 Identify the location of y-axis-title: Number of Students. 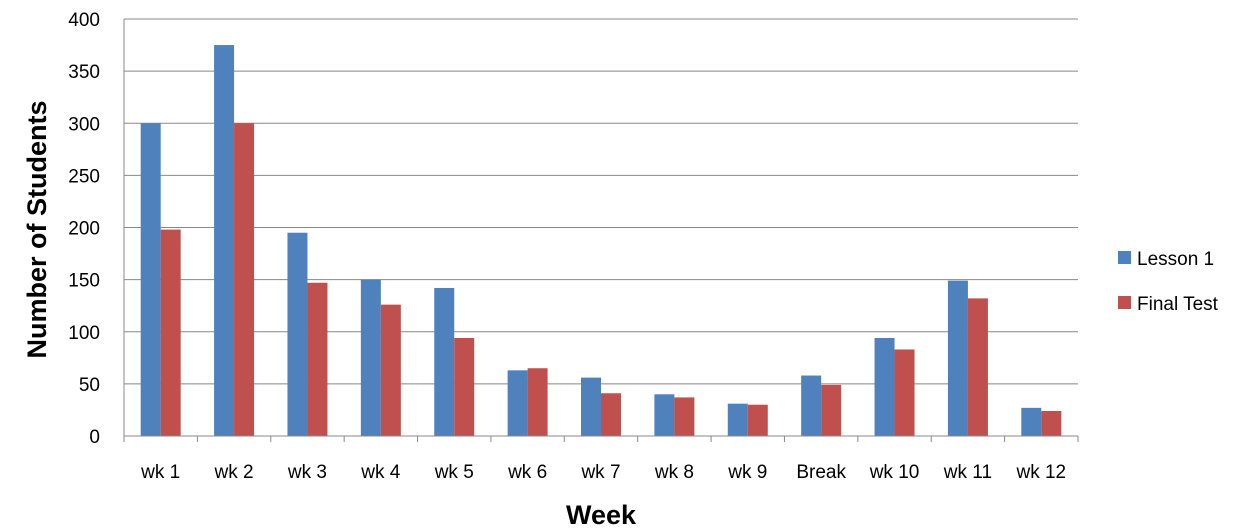
(37, 229).